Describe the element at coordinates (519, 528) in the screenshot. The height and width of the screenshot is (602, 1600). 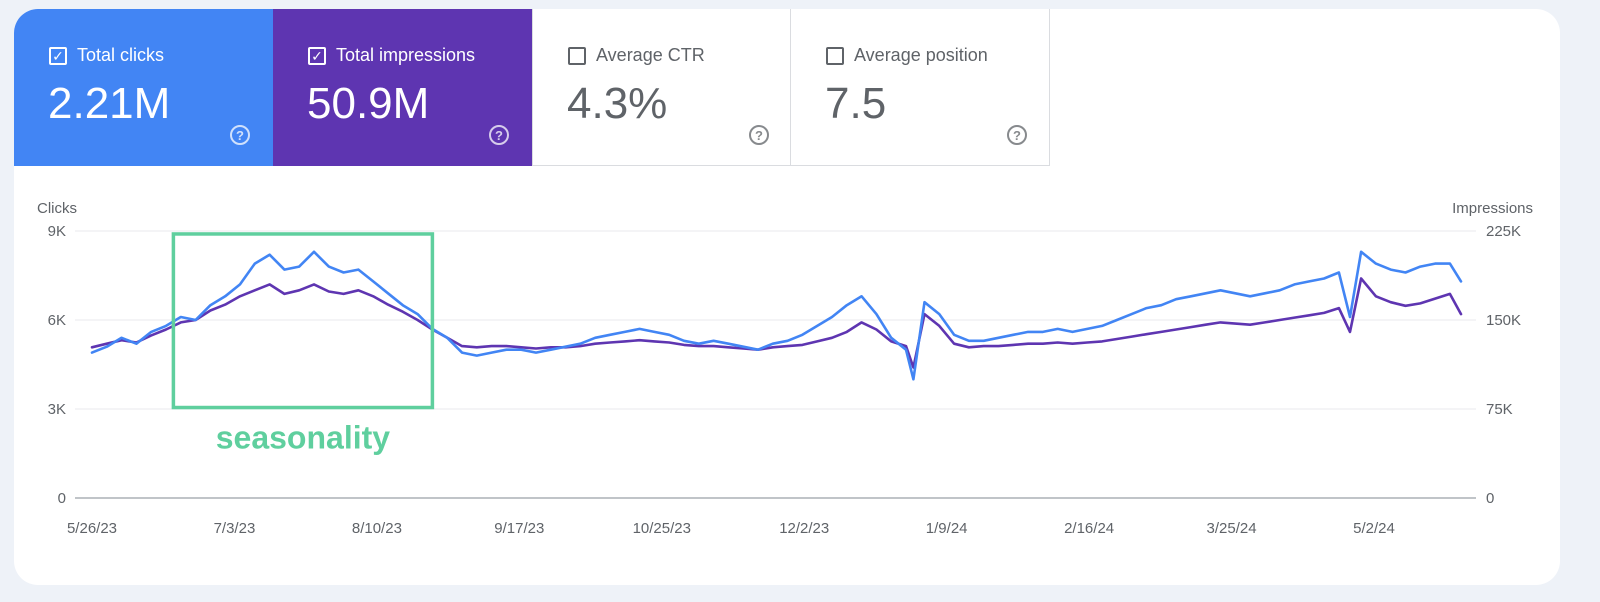
I see `x-tick-label: 9/17/23` at that location.